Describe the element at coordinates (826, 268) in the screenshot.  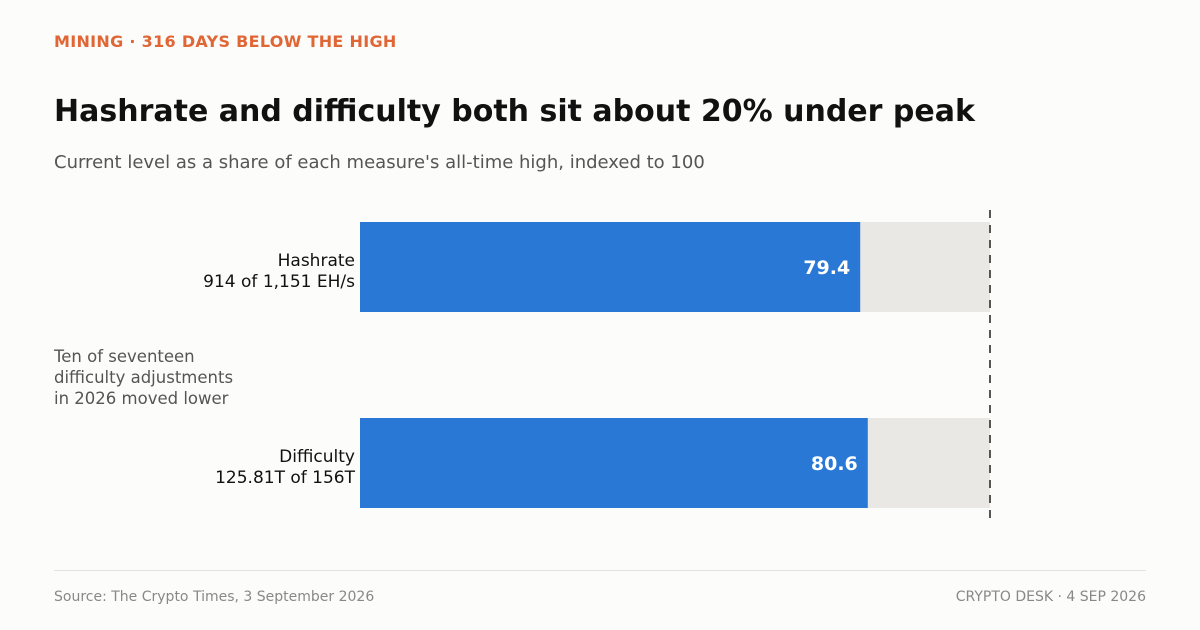
I see `bar-value-label: 79.4` at that location.